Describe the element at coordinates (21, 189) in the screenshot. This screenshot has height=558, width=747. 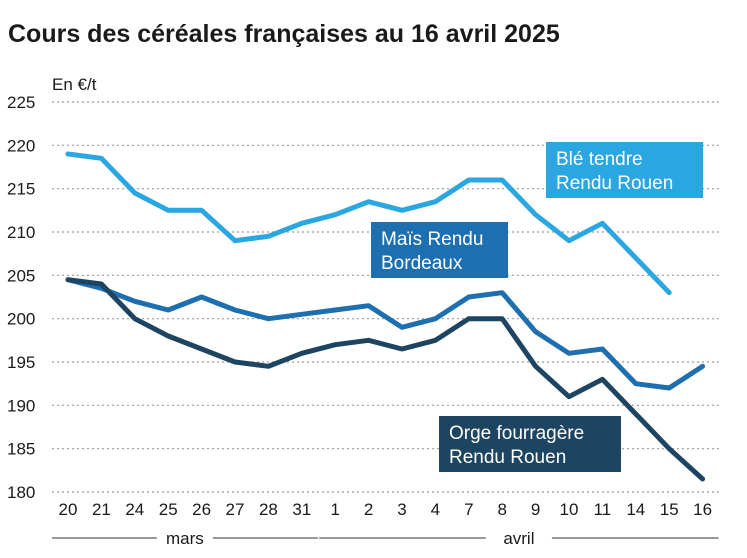
I see `y-tick-label: 215` at that location.